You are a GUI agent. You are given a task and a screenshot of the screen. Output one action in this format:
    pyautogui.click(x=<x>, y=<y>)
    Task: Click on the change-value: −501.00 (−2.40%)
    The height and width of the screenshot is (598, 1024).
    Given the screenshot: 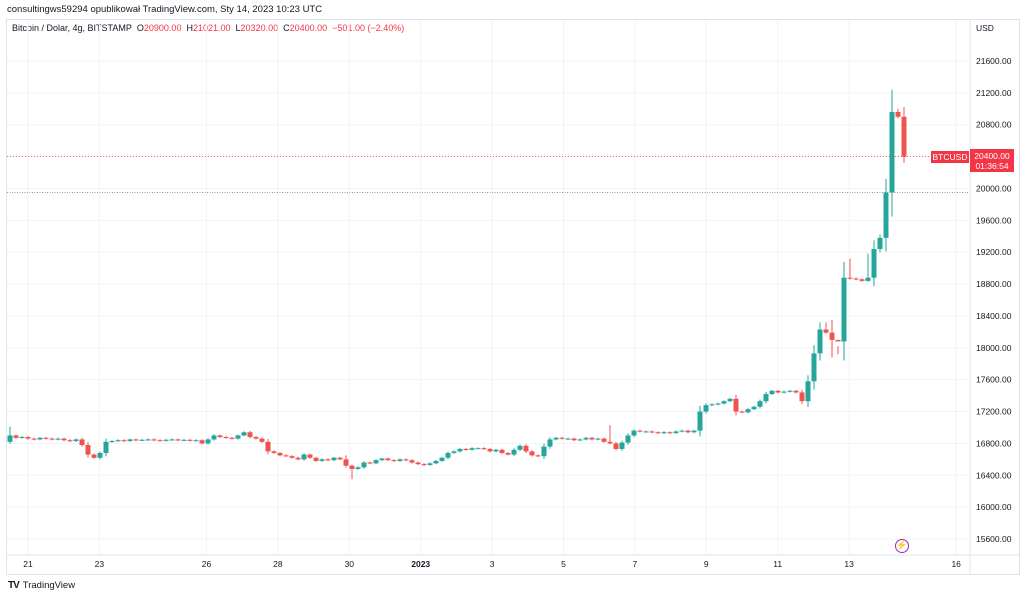 What is the action you would take?
    pyautogui.click(x=368, y=28)
    